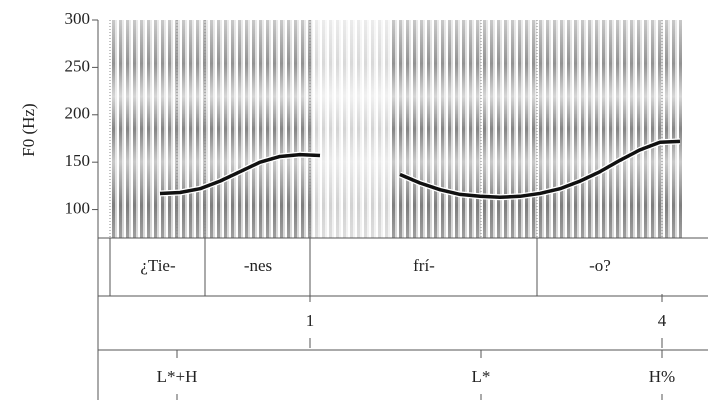 The image size is (708, 400). What do you see at coordinates (420, 169) in the screenshot?
I see `f0-contour` at bounding box center [420, 169].